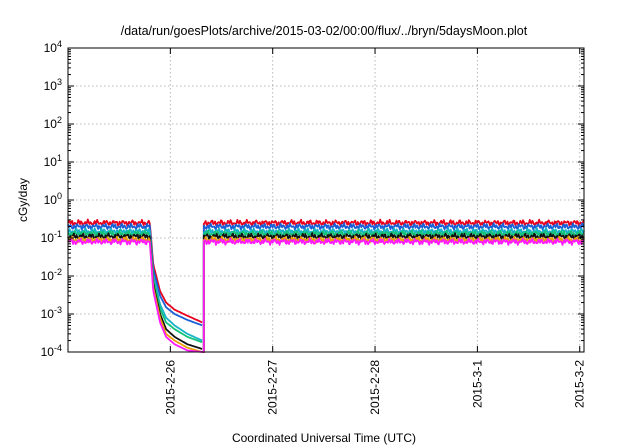 This screenshot has width=640, height=448. I want to click on y-tick-label: 10⁻², so click(51, 275).